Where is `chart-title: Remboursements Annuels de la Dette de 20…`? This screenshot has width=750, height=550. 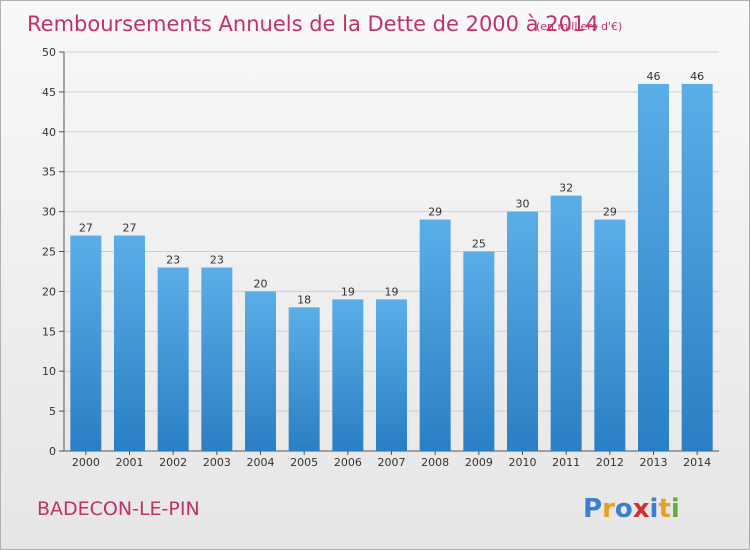
chart-title: Remboursements Annuels de la Dette de 20… is located at coordinates (313, 24).